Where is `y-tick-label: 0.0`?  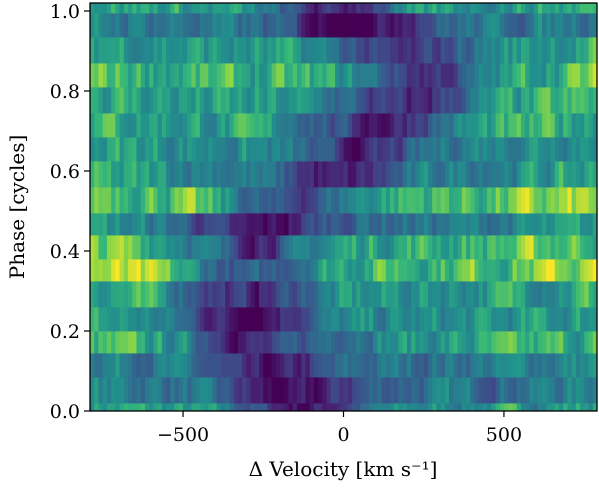
y-tick-label: 0.0 is located at coordinates (65, 412).